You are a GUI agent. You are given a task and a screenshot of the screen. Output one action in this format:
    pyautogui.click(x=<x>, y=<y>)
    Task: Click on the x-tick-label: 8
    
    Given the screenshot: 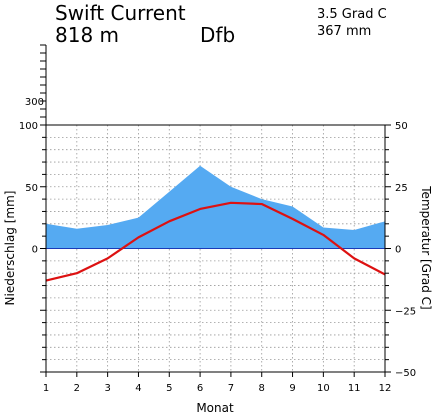 What is the action you would take?
    pyautogui.click(x=262, y=388)
    